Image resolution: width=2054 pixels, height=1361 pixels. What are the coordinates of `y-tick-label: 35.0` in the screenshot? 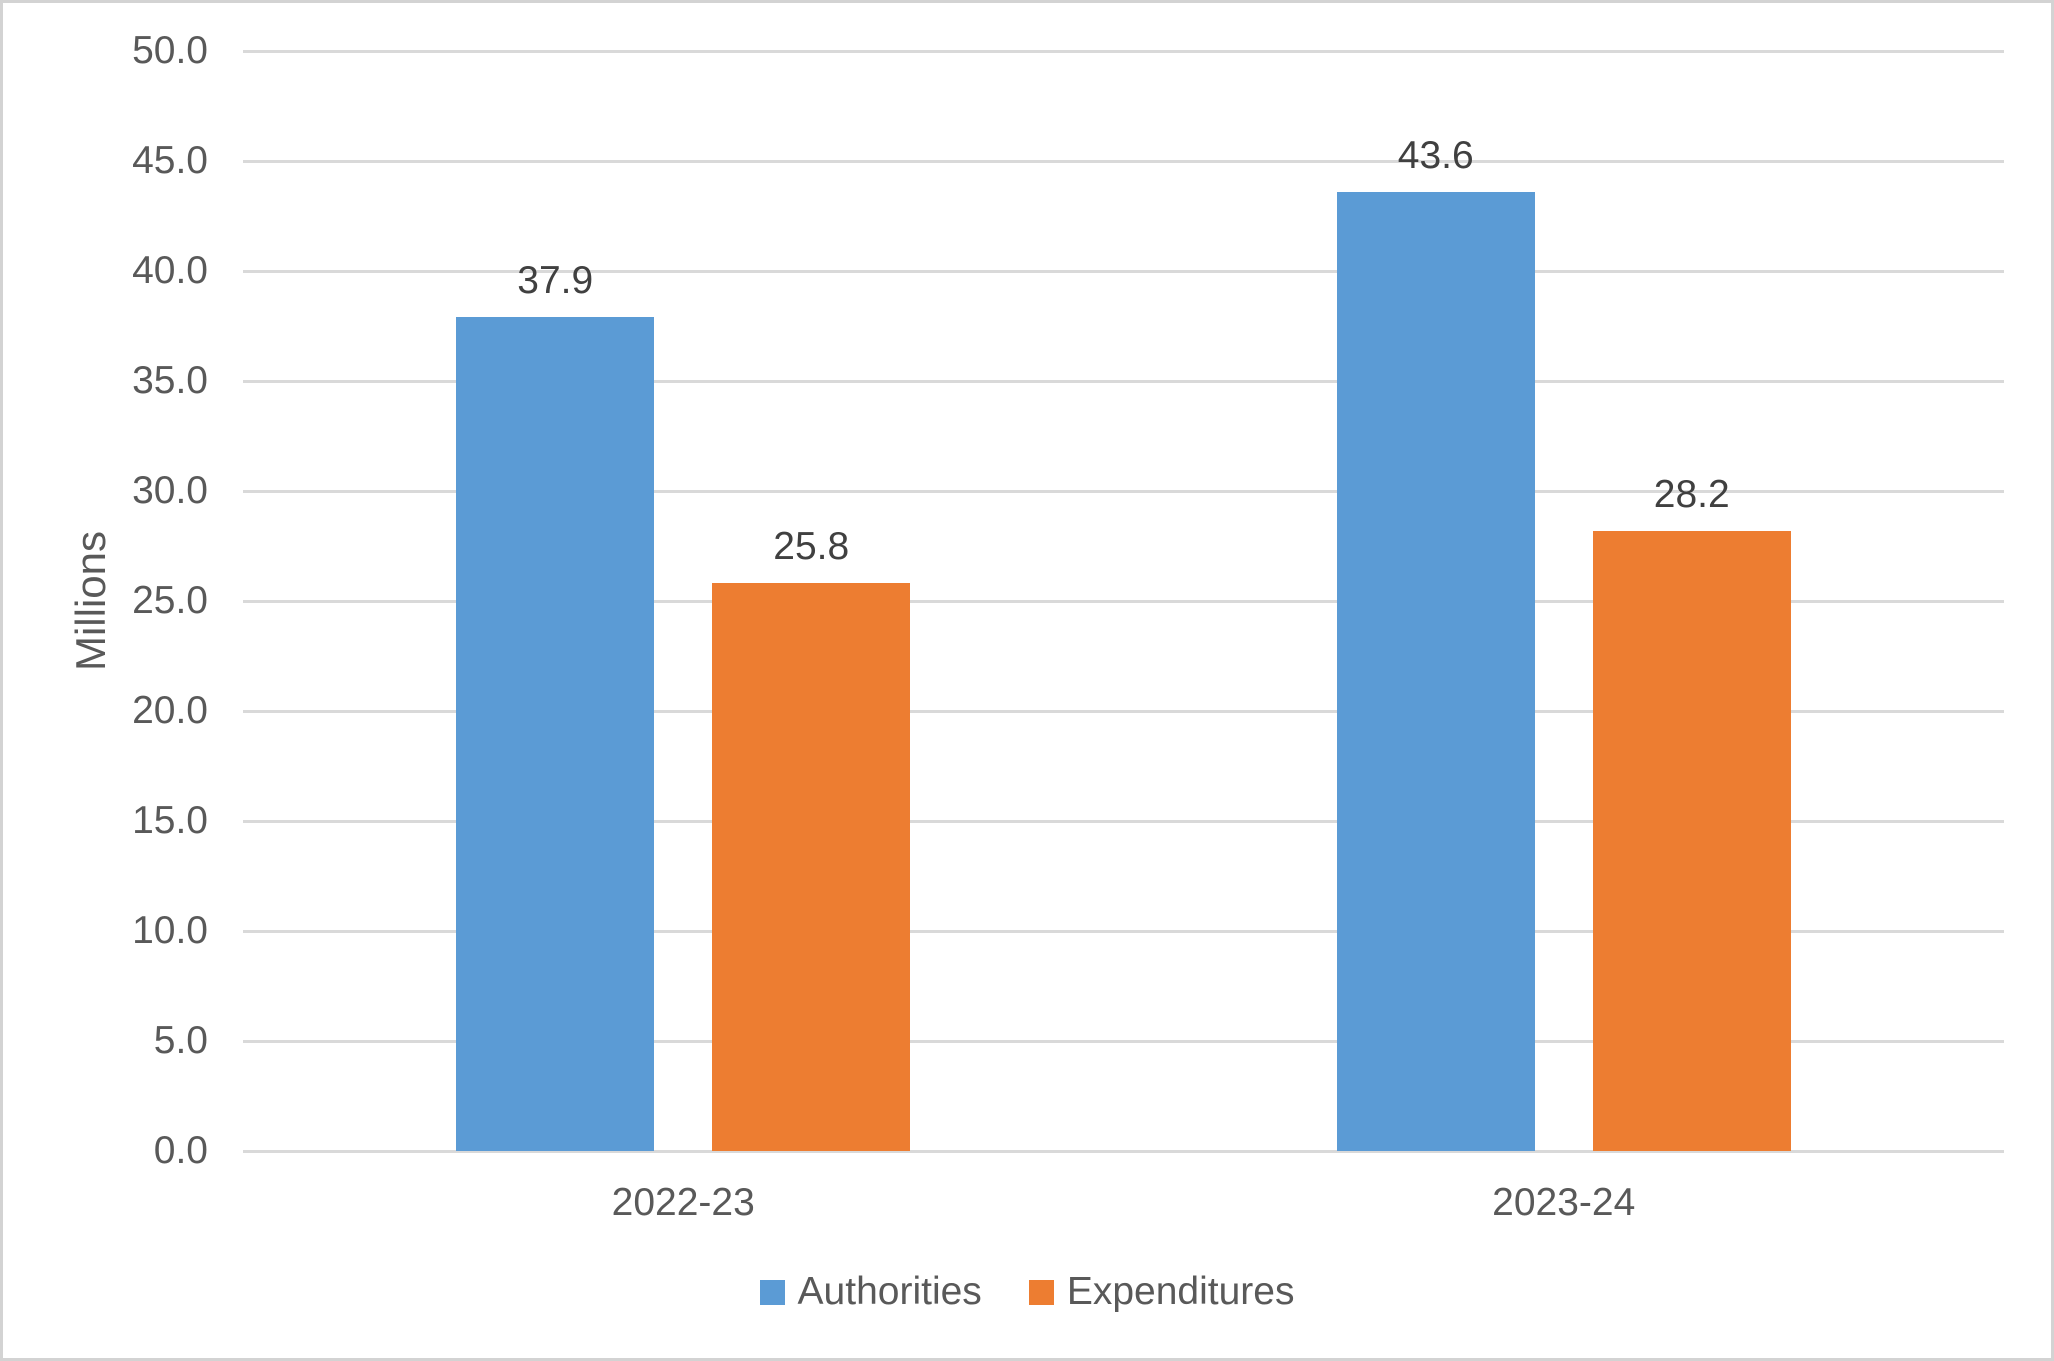 It's located at (170, 380).